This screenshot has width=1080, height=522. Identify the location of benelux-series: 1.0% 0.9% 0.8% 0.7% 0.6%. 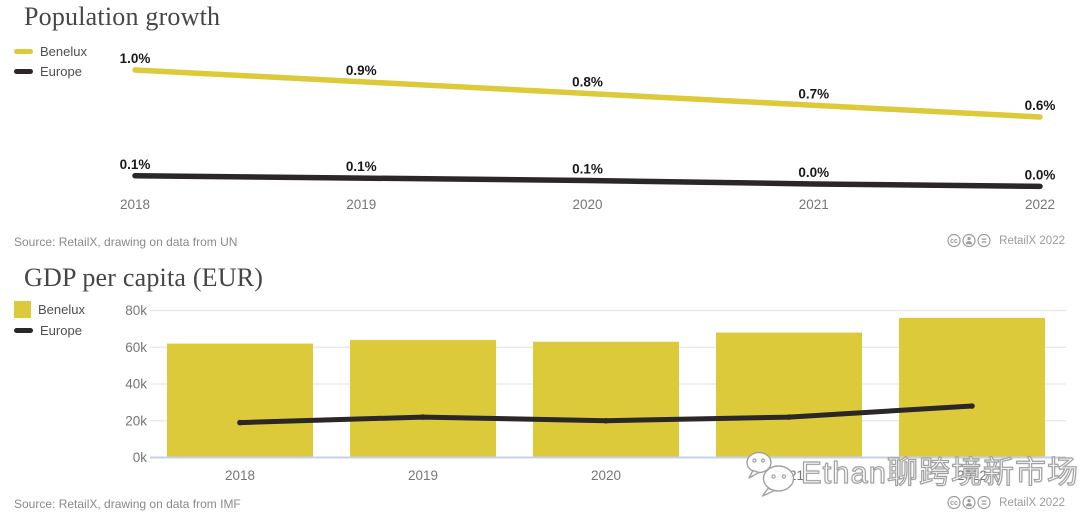
(588, 85).